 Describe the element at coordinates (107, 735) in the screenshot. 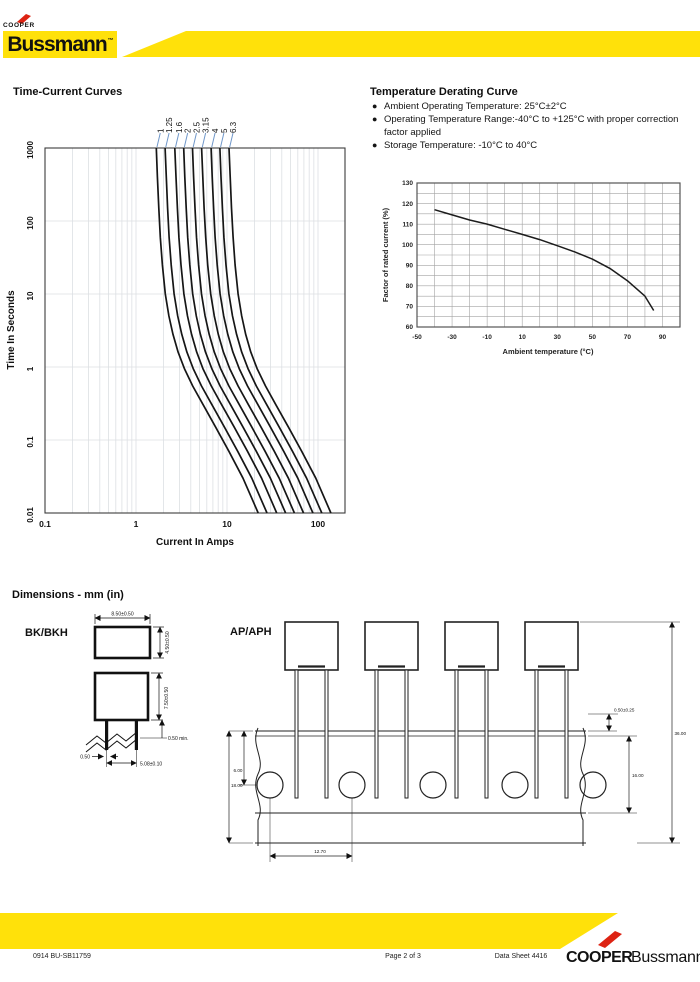

I see `bk-lead-left` at that location.